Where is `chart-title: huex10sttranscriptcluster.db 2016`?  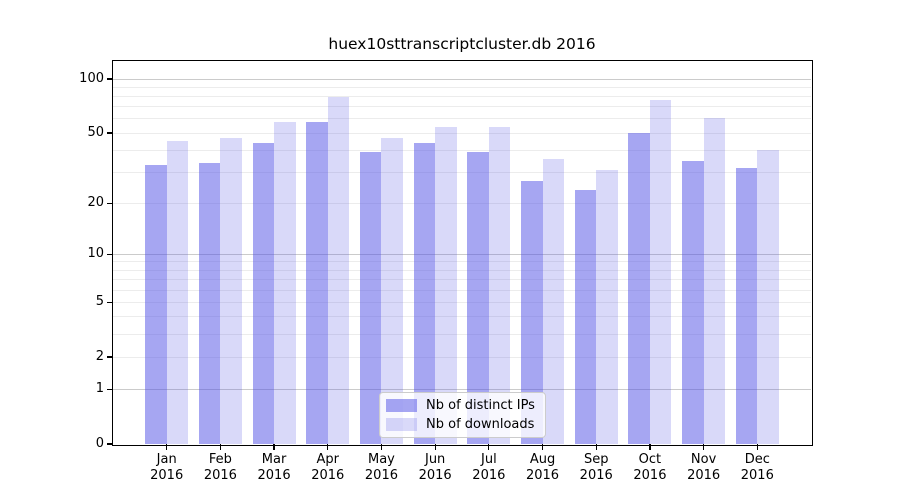
chart-title: huex10sttranscriptcluster.db 2016 is located at coordinates (462, 44).